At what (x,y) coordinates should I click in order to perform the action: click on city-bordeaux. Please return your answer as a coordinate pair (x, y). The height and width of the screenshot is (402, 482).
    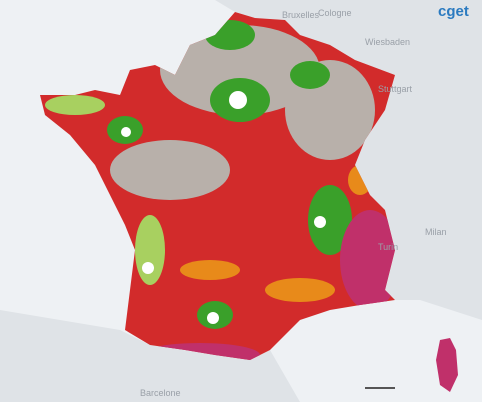
    Looking at the image, I should click on (148, 268).